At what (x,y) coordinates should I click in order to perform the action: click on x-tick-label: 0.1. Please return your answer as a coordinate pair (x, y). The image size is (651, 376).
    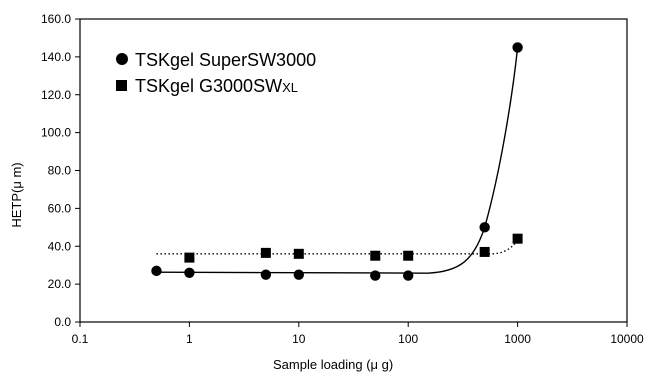
    Looking at the image, I should click on (80, 339).